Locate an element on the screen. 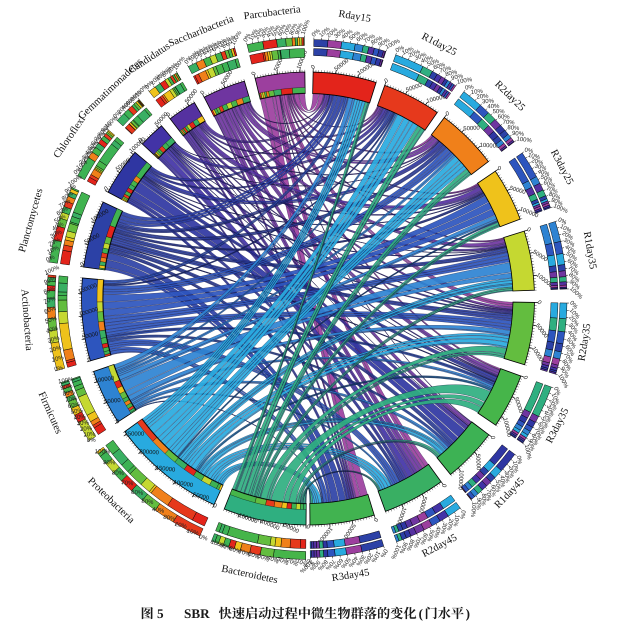 This screenshot has height=635, width=617. svg-text: 30% is located at coordinates (83, 423).